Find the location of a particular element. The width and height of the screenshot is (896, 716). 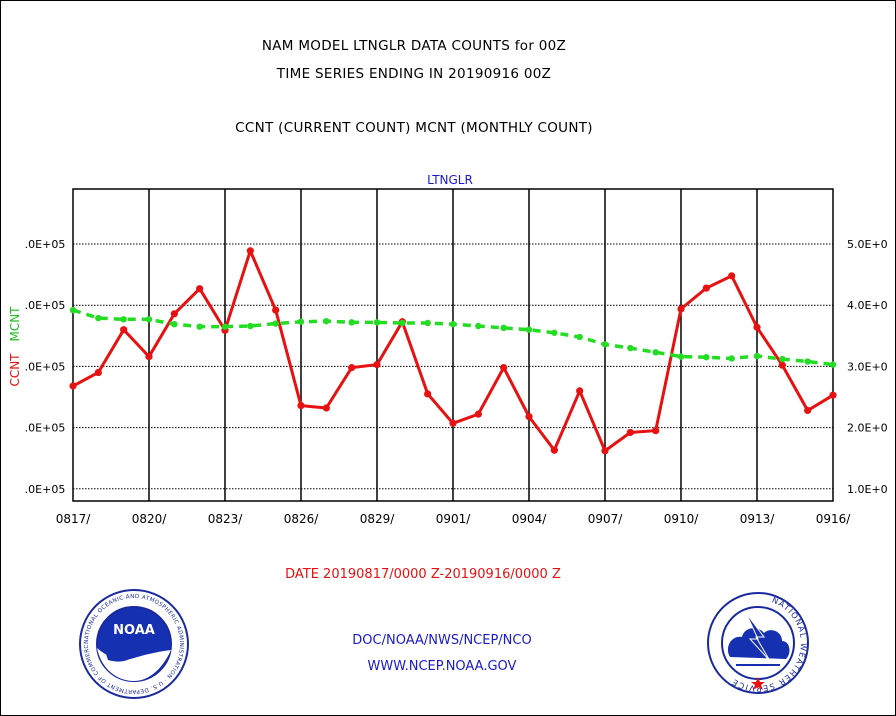

footer-org-line: DOC/NOAA/NWS/NCEP/NCO is located at coordinates (442, 640).